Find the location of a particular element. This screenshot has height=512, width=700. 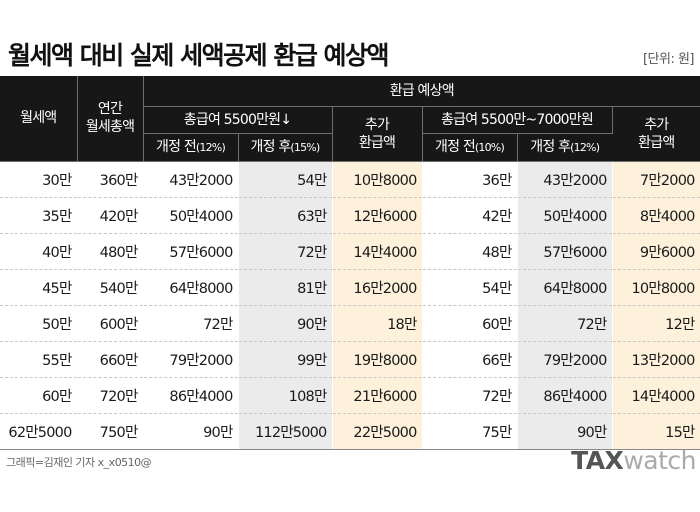

cell-annual-total: 600만 is located at coordinates (110, 323).